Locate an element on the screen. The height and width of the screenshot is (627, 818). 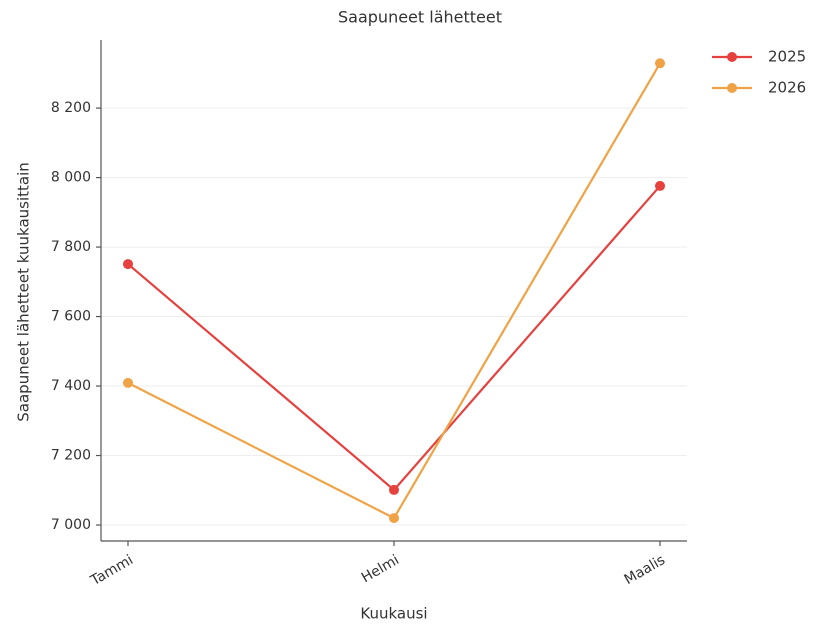
y-tick-label: 7 400 is located at coordinates (71, 386).